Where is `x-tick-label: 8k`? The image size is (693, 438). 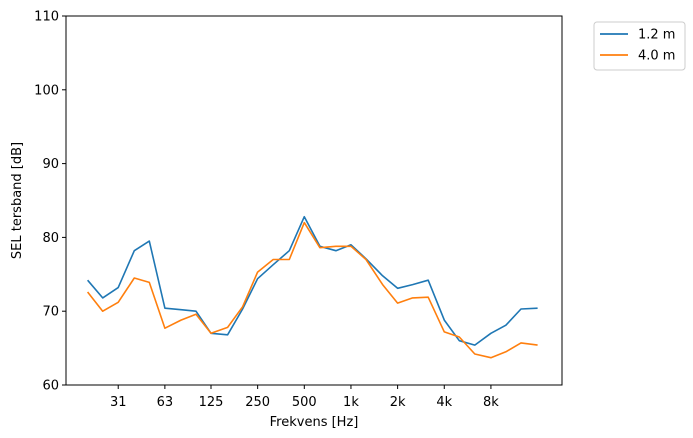 x-tick-label: 8k is located at coordinates (491, 402).